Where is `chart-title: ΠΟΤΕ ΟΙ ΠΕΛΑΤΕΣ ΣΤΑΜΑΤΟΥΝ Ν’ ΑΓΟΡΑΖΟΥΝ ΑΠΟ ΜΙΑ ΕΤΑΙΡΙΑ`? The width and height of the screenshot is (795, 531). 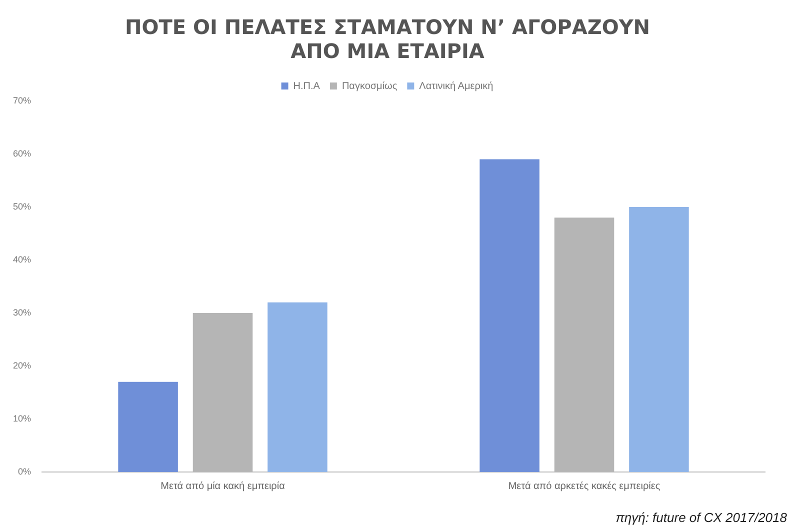
chart-title: ΠΟΤΕ ΟΙ ΠΕΛΑΤΕΣ ΣΤΑΜΑΤΟΥΝ Ν’ ΑΓΟΡΑΖΟΥΝ ΑΠΟ ΜΙΑ ΕΤΑΙΡΙΑ is located at coordinates (387, 39).